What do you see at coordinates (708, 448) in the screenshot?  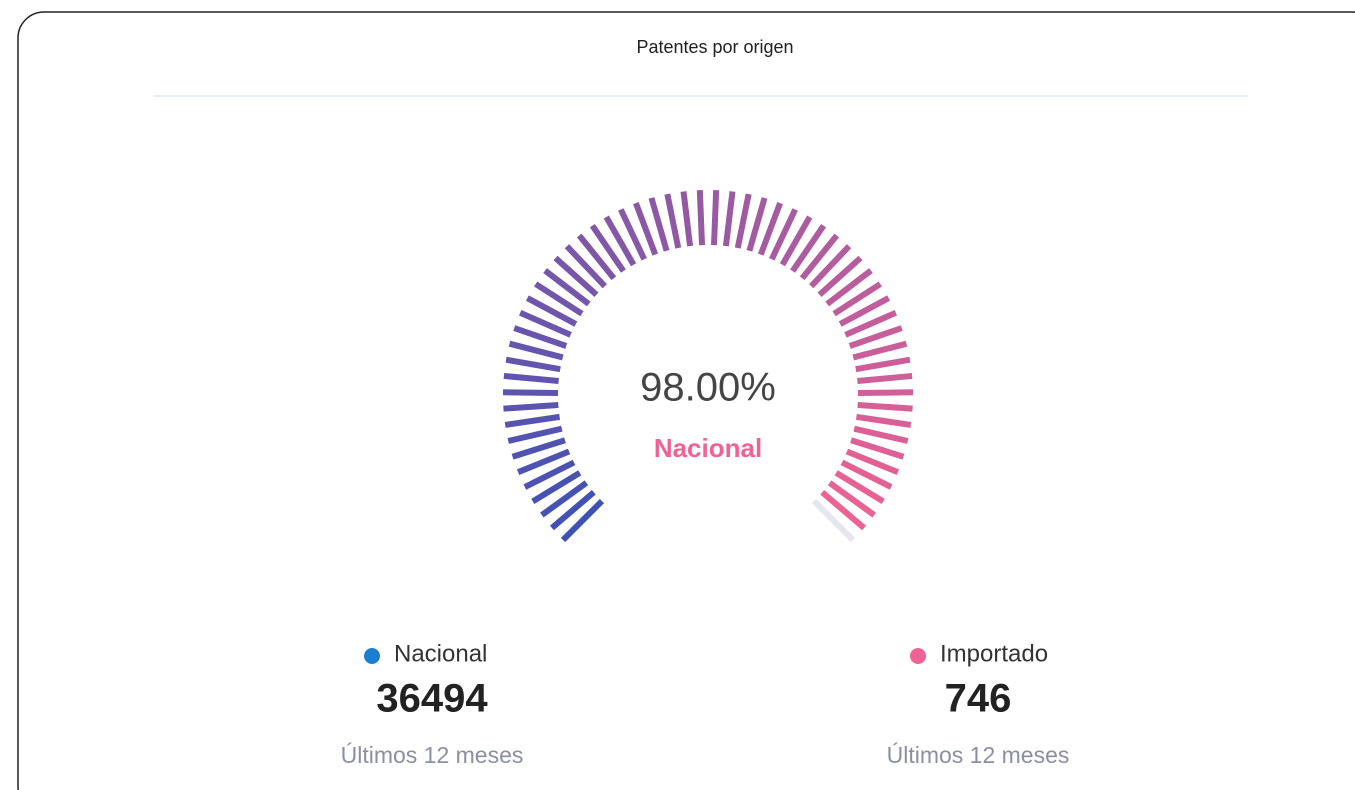 I see `gauge-label: Nacional` at bounding box center [708, 448].